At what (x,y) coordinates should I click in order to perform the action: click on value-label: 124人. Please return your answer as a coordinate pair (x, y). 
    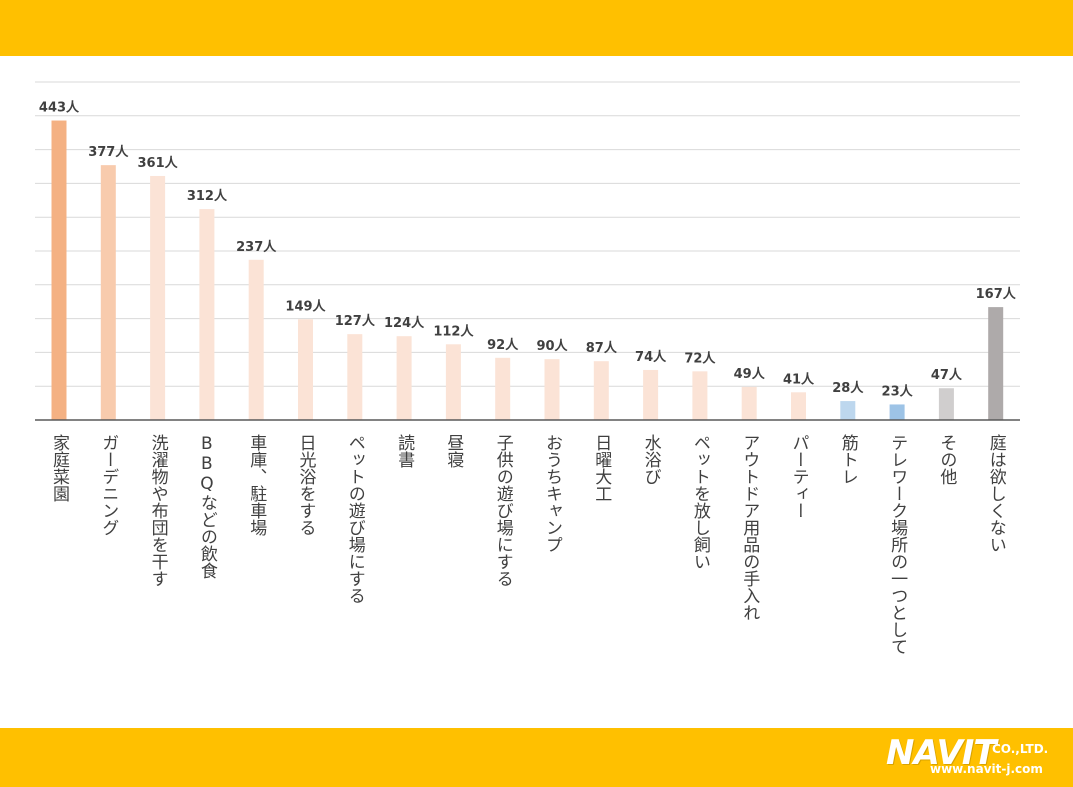
    Looking at the image, I should click on (404, 323).